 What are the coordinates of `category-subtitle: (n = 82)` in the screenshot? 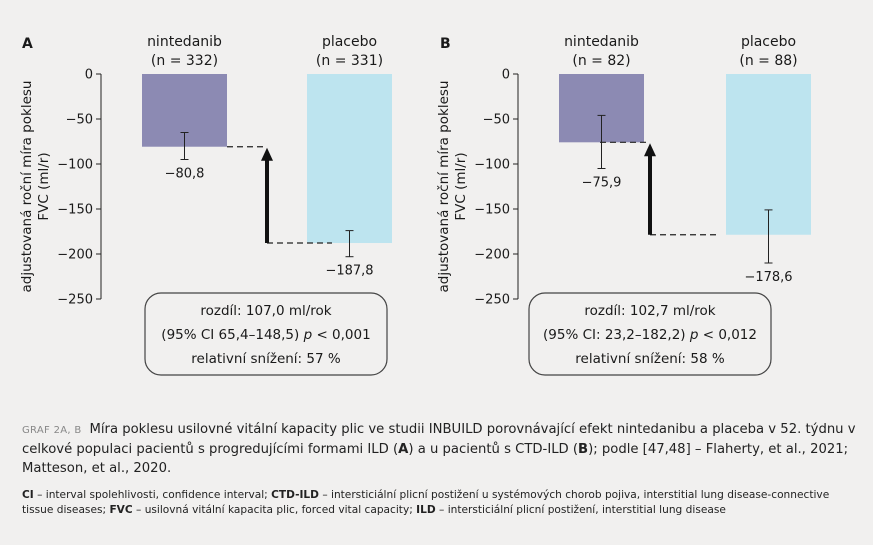 It's located at (601, 61).